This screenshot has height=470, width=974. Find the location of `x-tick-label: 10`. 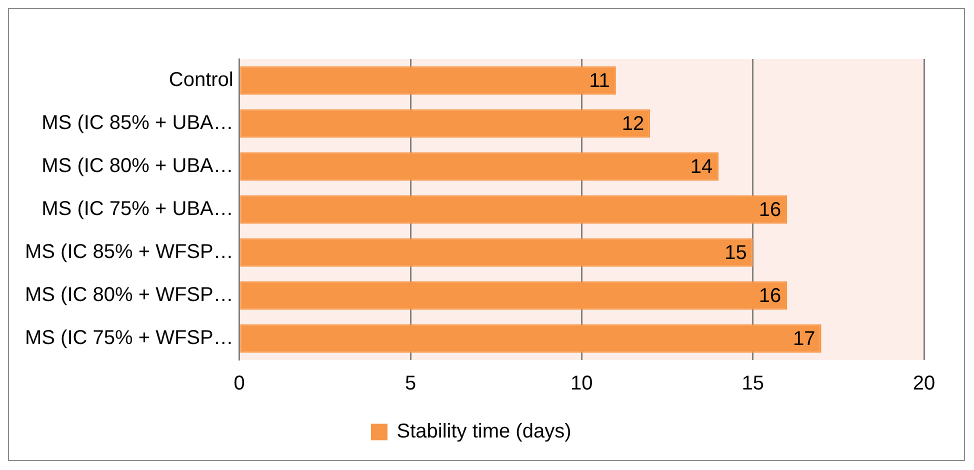

x-tick-label: 10 is located at coordinates (581, 383).